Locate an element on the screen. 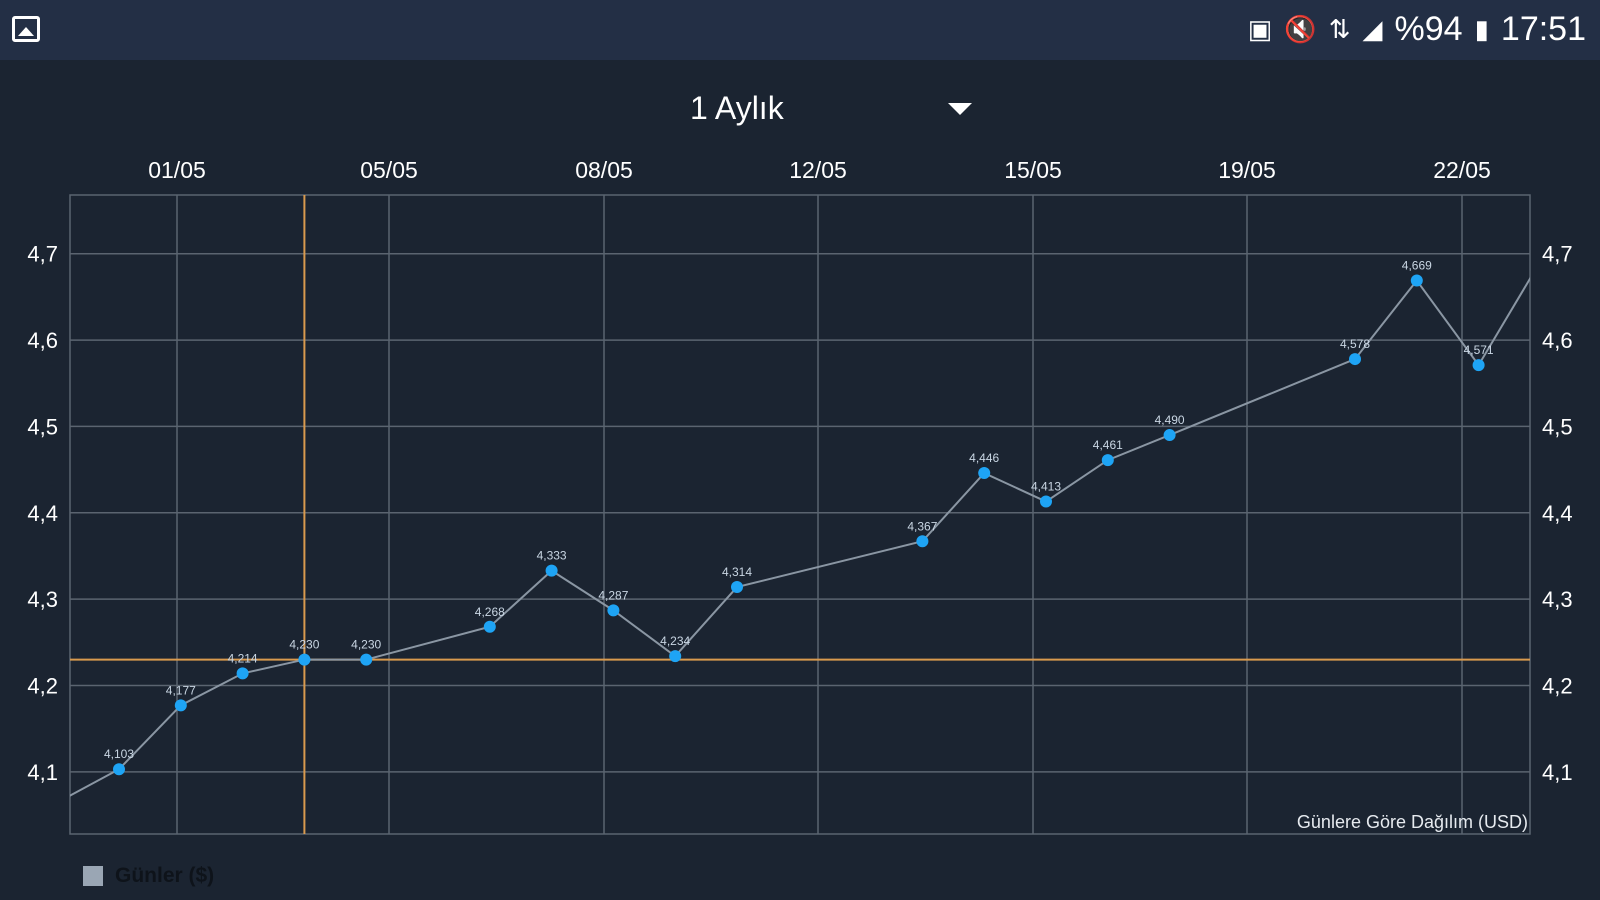 The image size is (1600, 900). signal-icon: ◢ is located at coordinates (1372, 29).